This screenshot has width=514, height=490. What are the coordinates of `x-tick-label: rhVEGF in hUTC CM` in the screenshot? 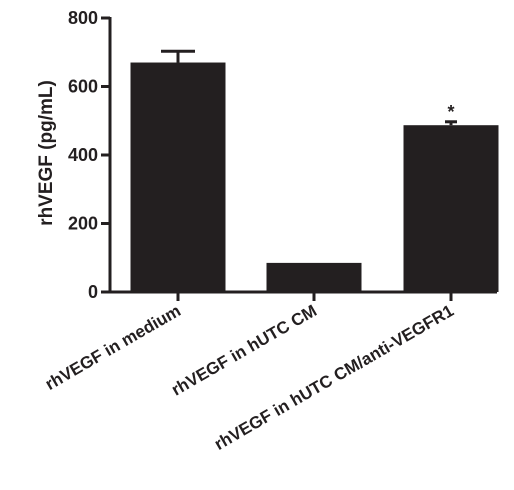 It's located at (244, 350).